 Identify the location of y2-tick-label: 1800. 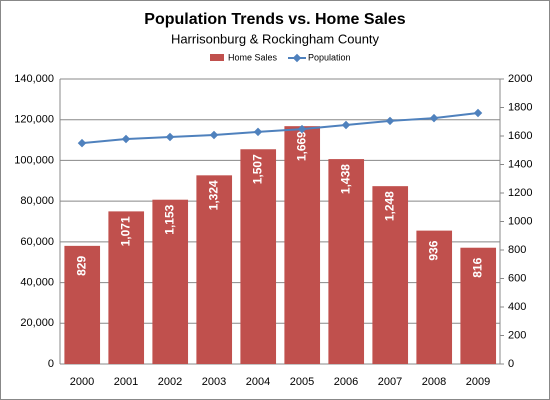
(520, 107).